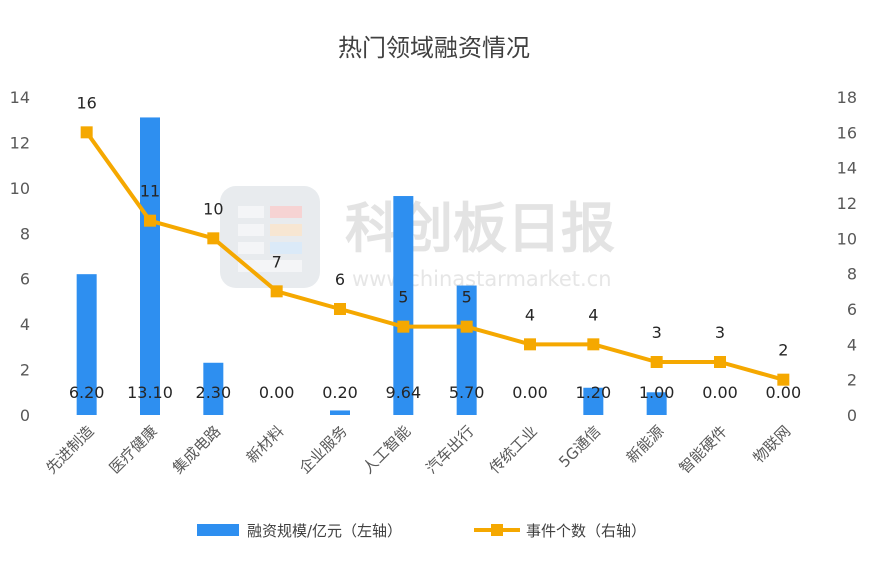 The image size is (869, 564). What do you see at coordinates (772, 444) in the screenshot?
I see `category-label: 物联网` at bounding box center [772, 444].